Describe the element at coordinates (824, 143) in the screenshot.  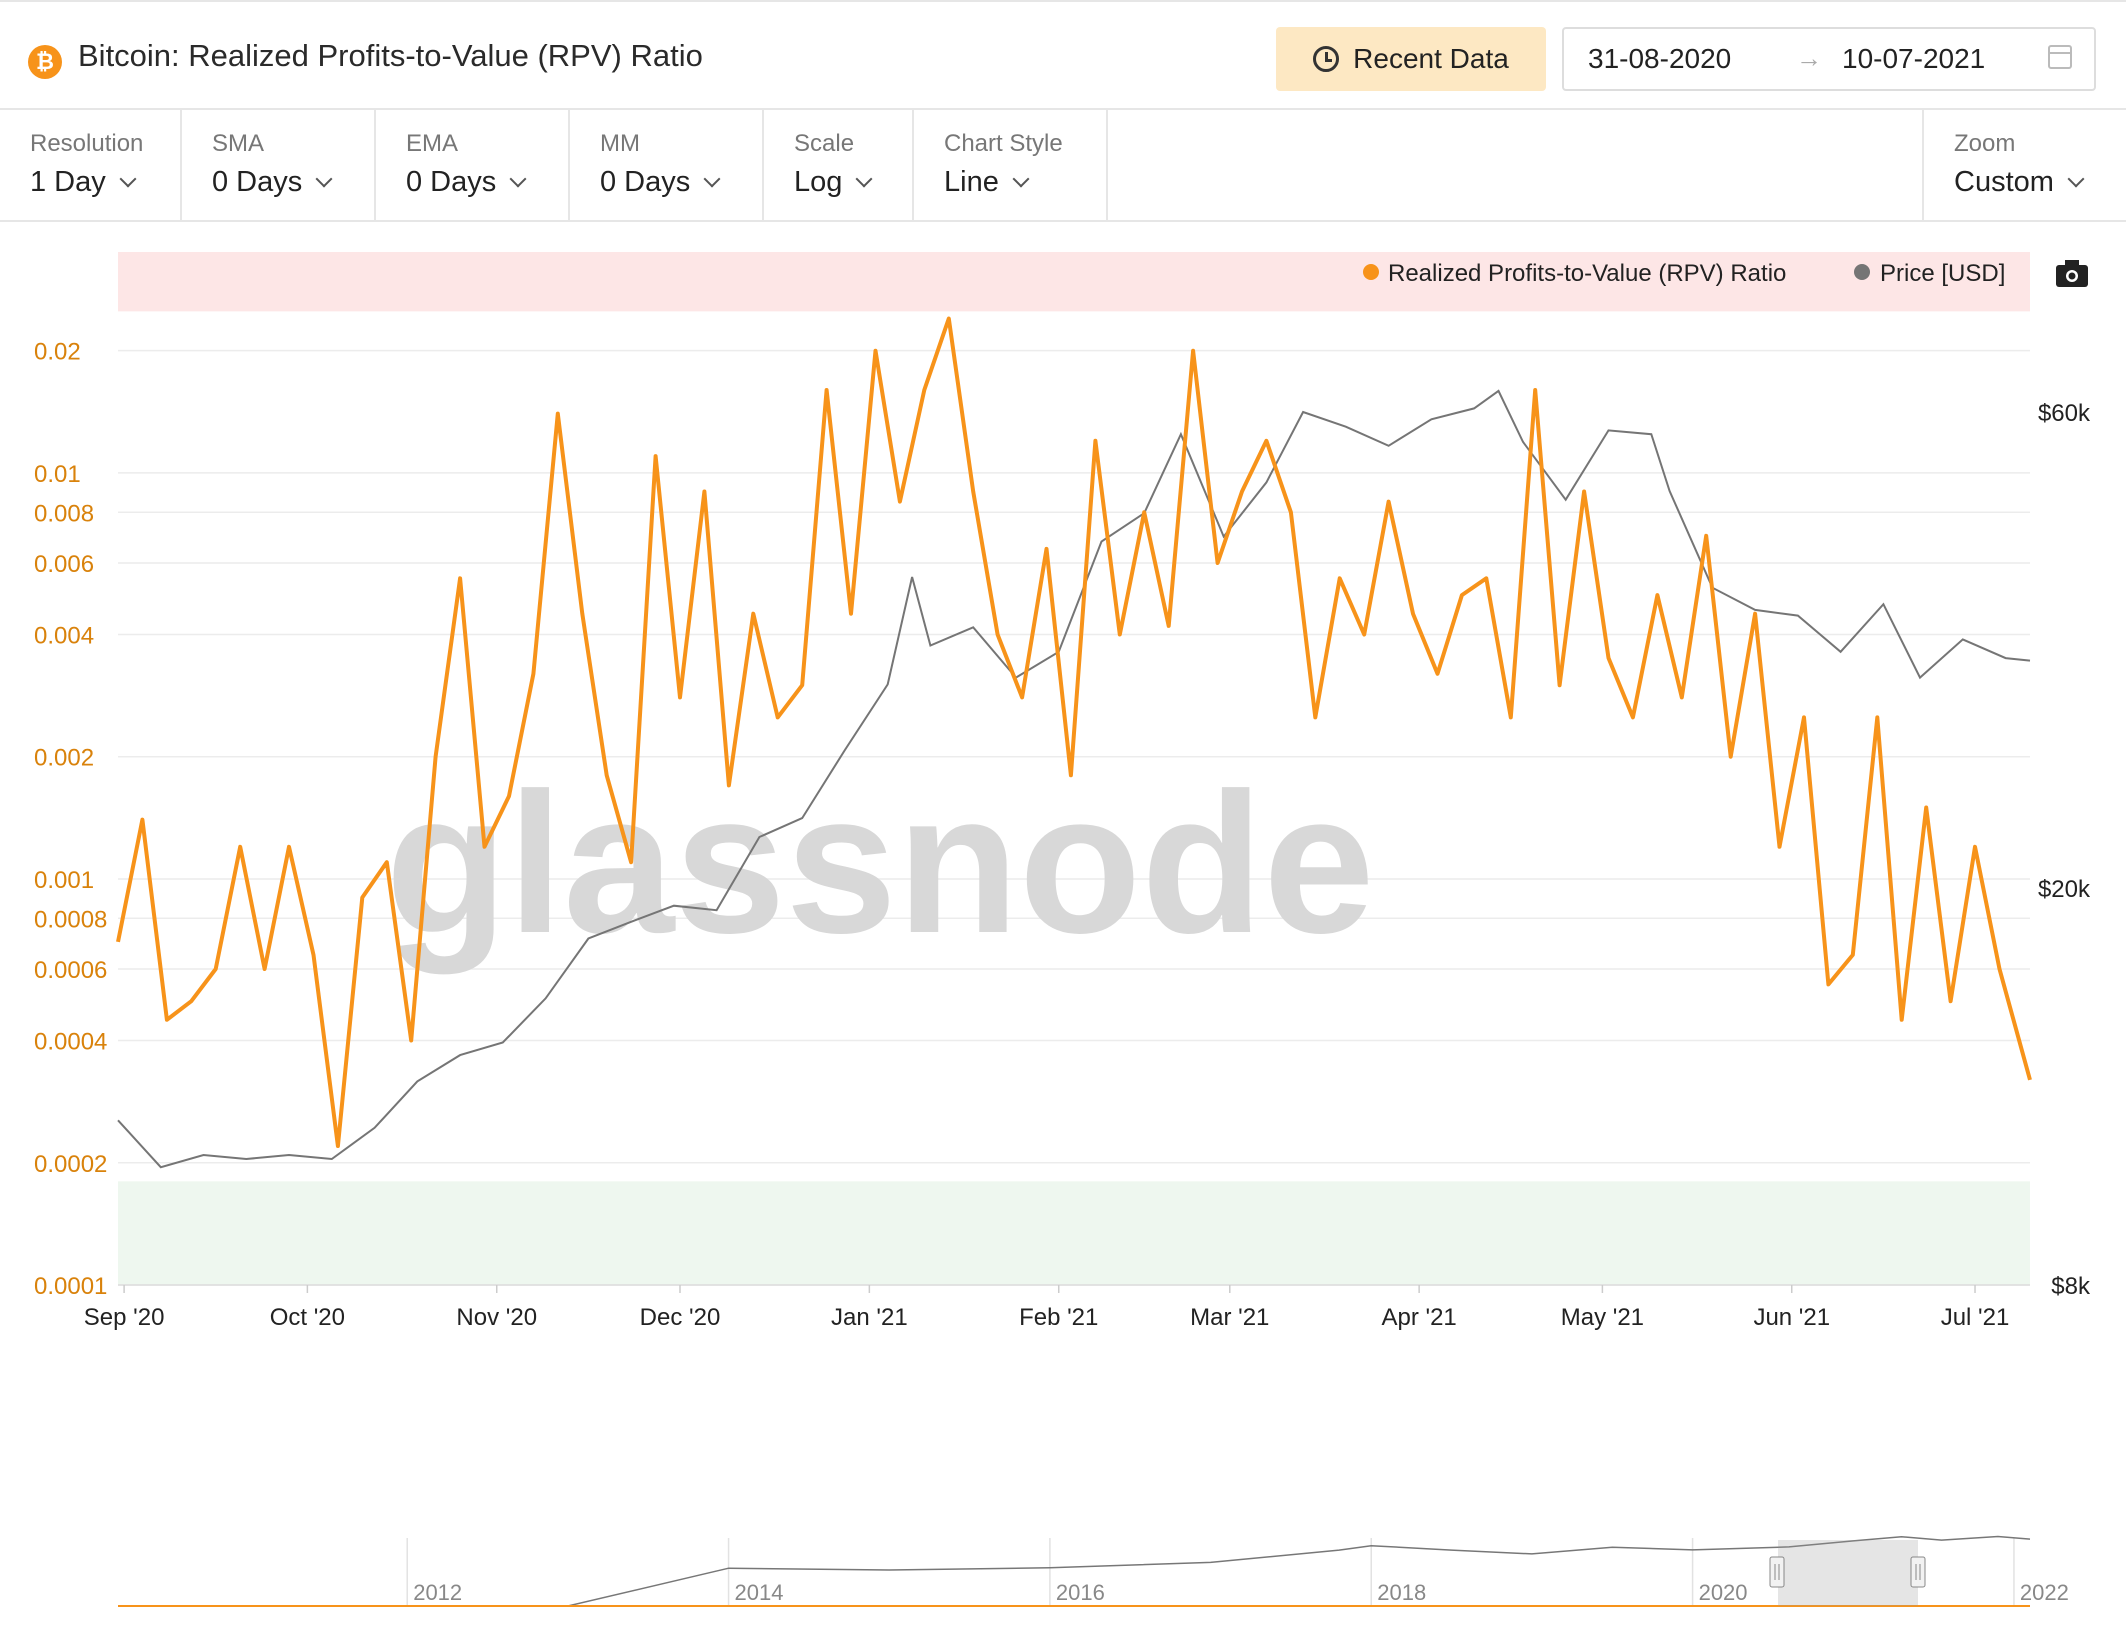
I see `scale-label: Scale` at that location.